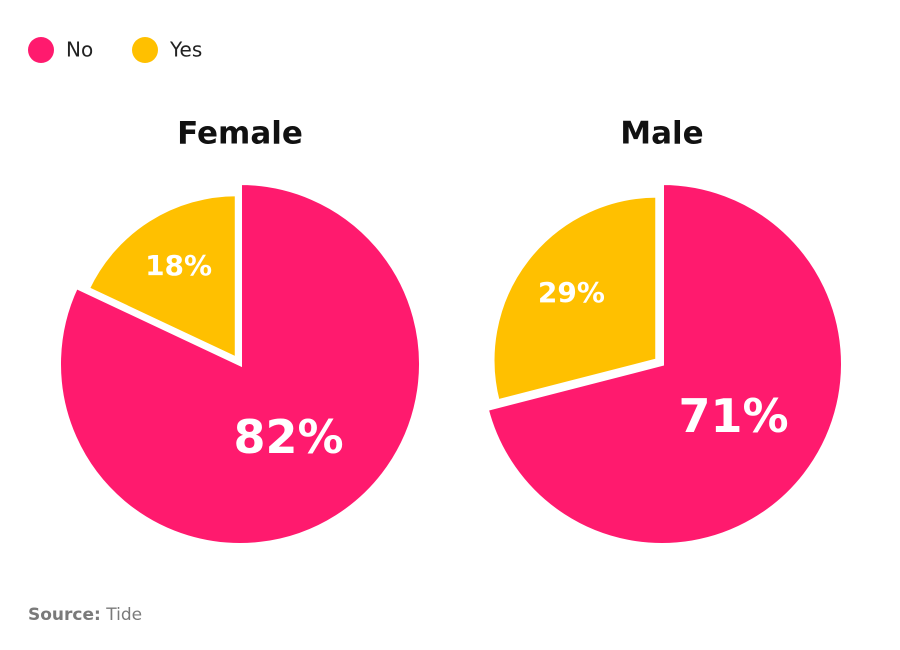 The image size is (900, 650). I want to click on value-label: 82%, so click(288, 437).